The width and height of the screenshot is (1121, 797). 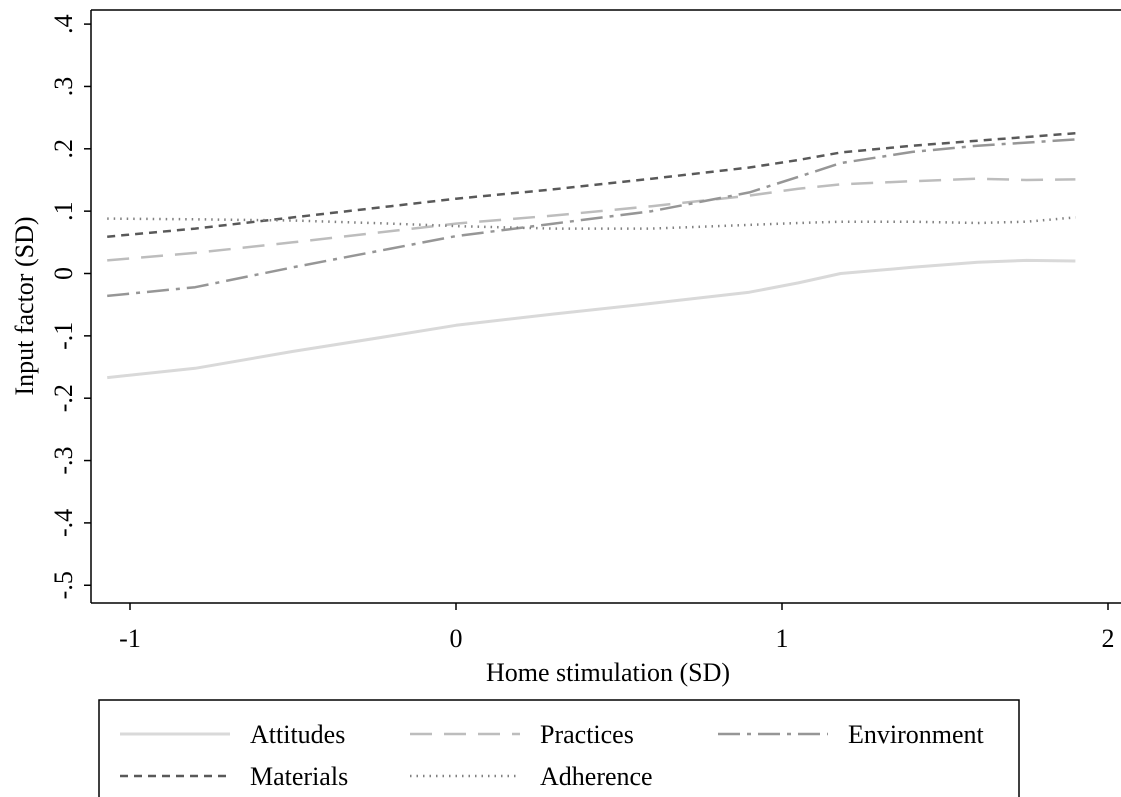 What do you see at coordinates (591, 223) in the screenshot?
I see `series-line-adherence` at bounding box center [591, 223].